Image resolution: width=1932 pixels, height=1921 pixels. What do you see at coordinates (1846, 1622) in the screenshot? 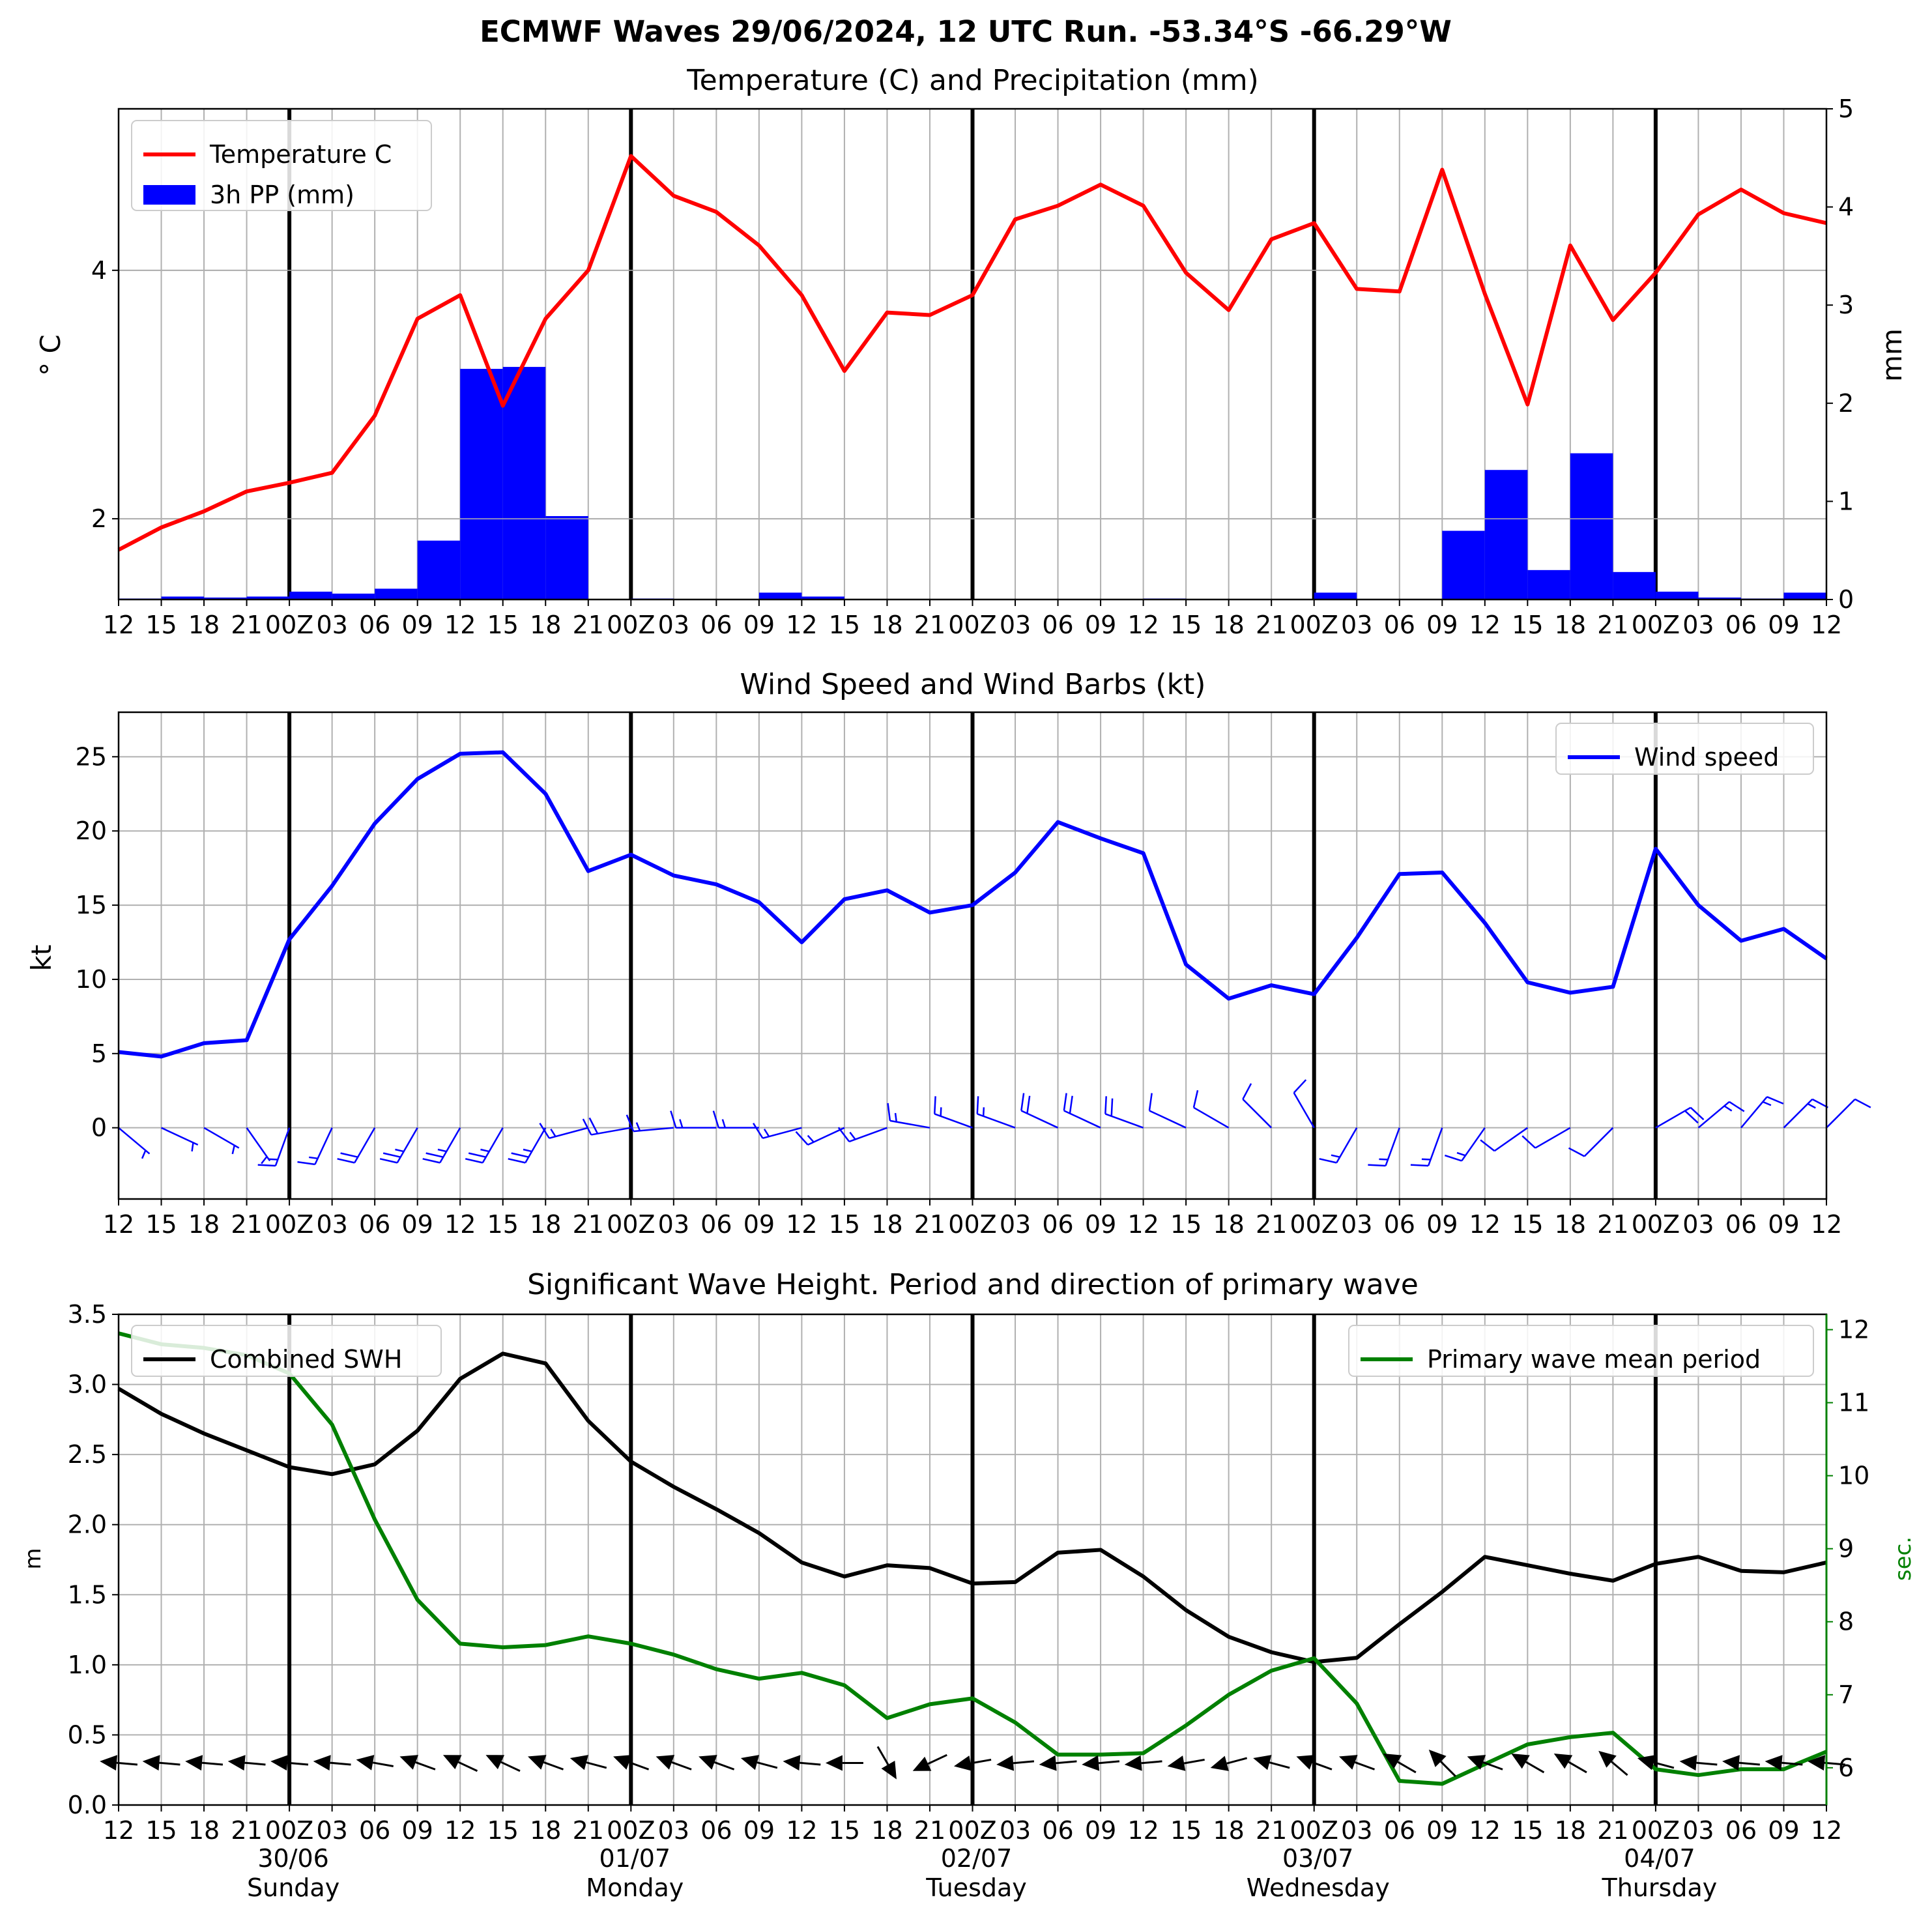
I see `y2-tick-label: 8` at bounding box center [1846, 1622].